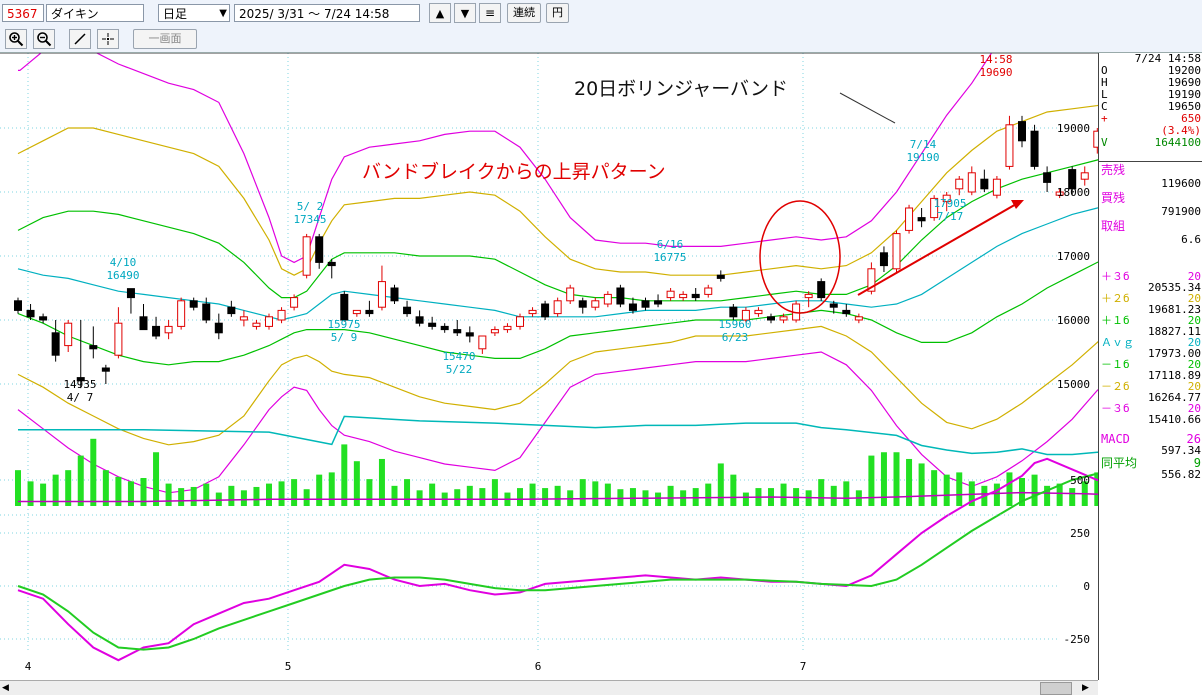  Describe the element at coordinates (314, 14) in the screenshot. I see `range-sep: ～` at that location.